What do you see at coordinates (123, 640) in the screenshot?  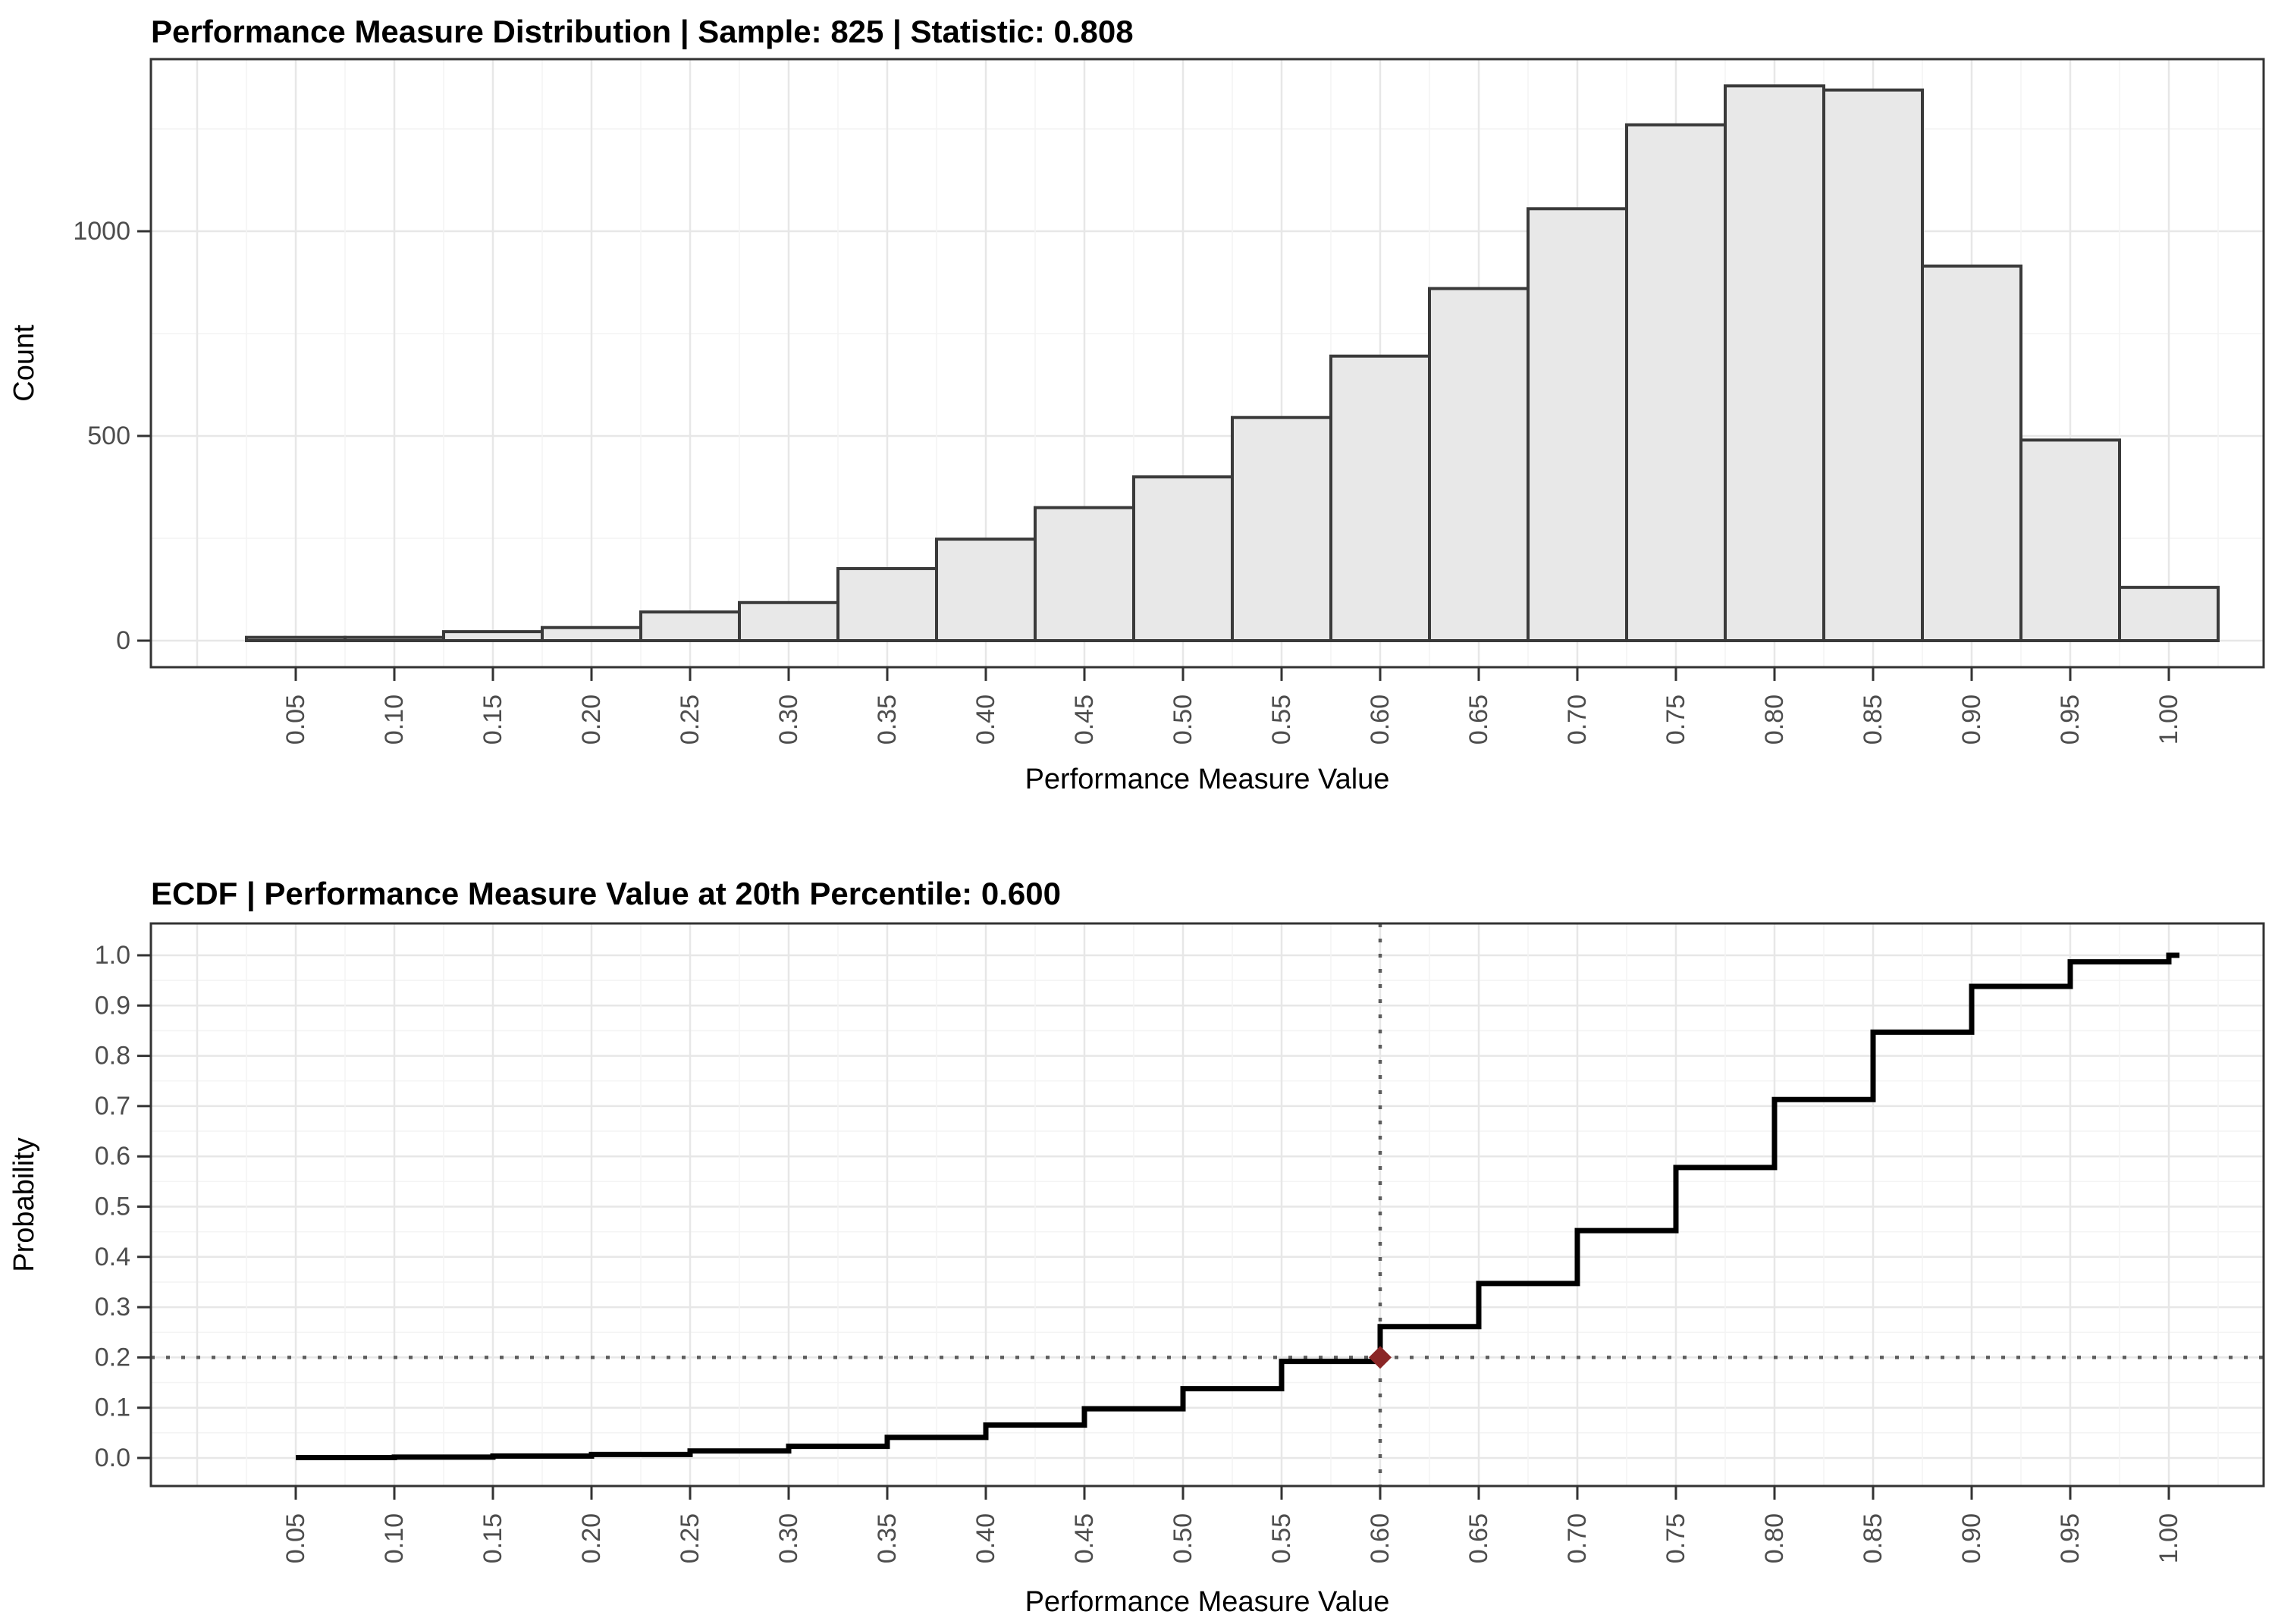 I see `y-tick-label: 0` at bounding box center [123, 640].